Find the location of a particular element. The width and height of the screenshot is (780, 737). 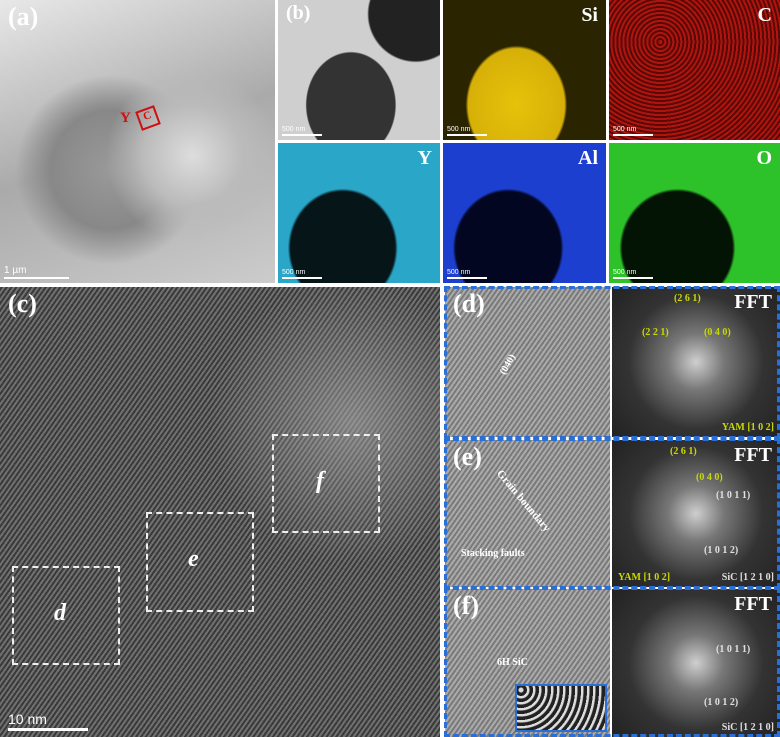

frame-e is located at coordinates (612, 513).